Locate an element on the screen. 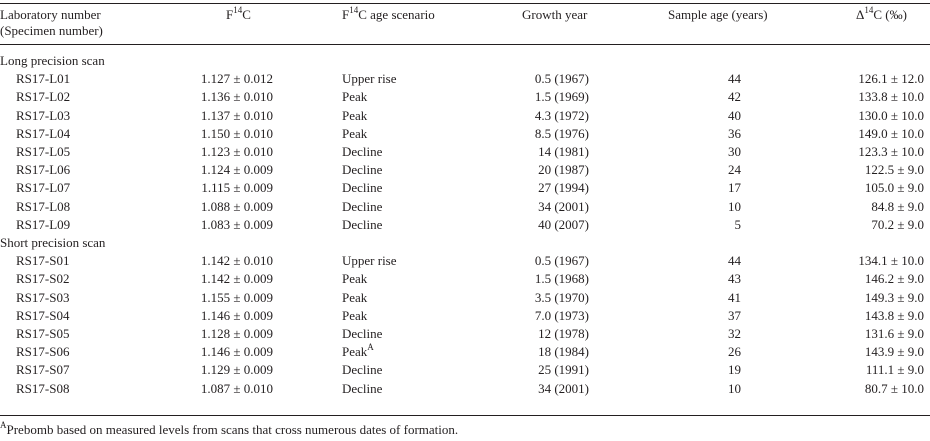 The height and width of the screenshot is (441, 930). cell-growth-year-text: 27 (1994) is located at coordinates (563, 187).